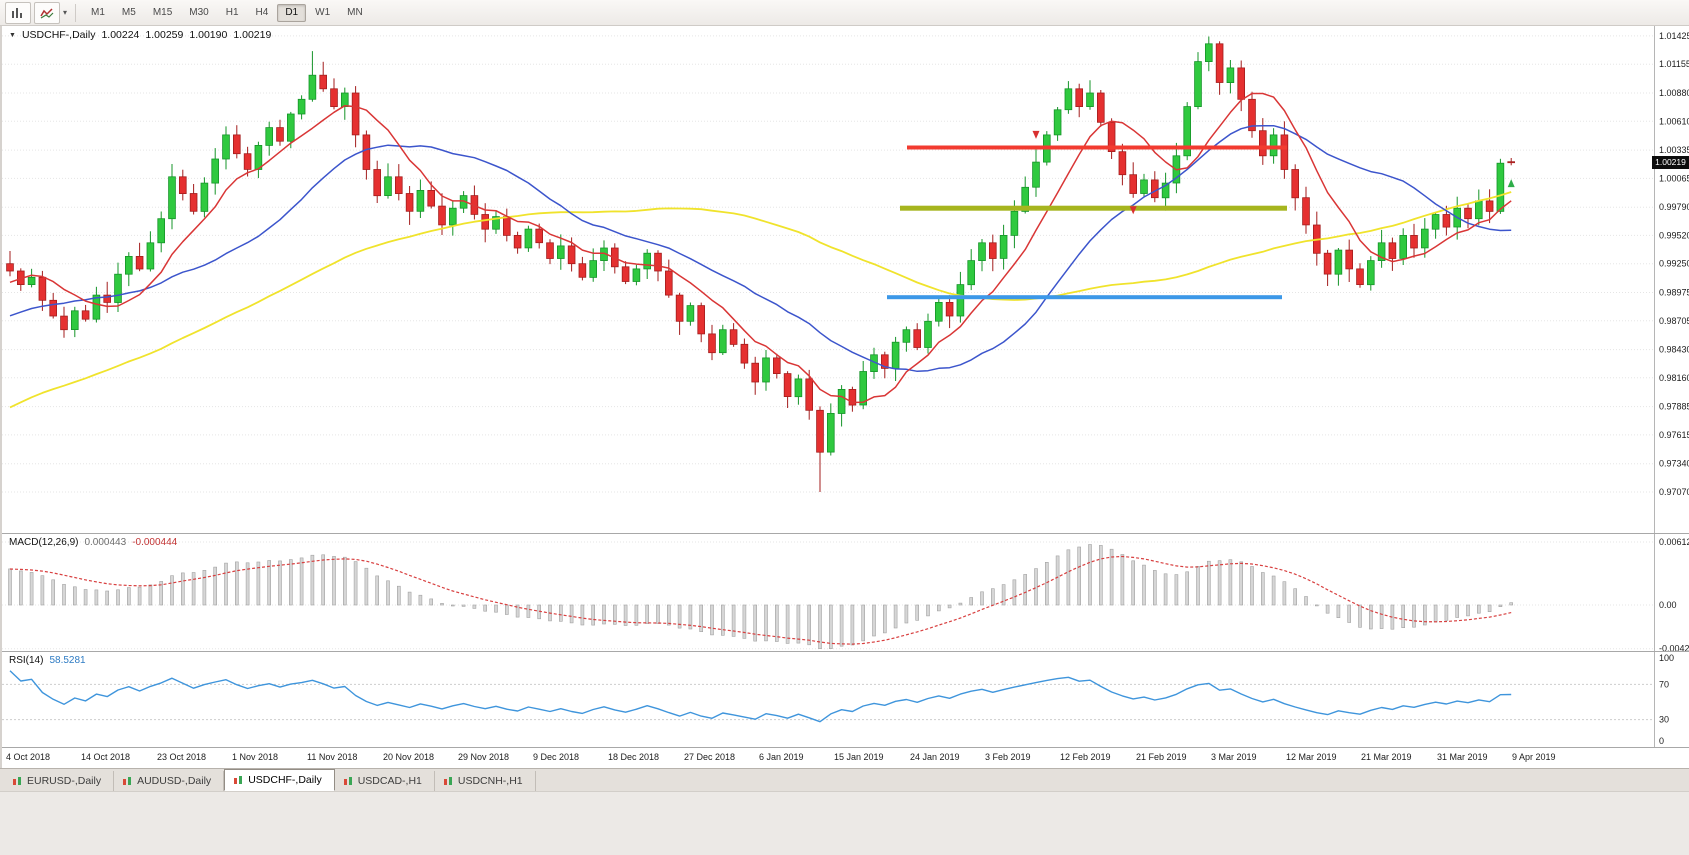 The height and width of the screenshot is (855, 1689). Describe the element at coordinates (1161, 757) in the screenshot. I see `date-label: 21 Feb 2019` at that location.